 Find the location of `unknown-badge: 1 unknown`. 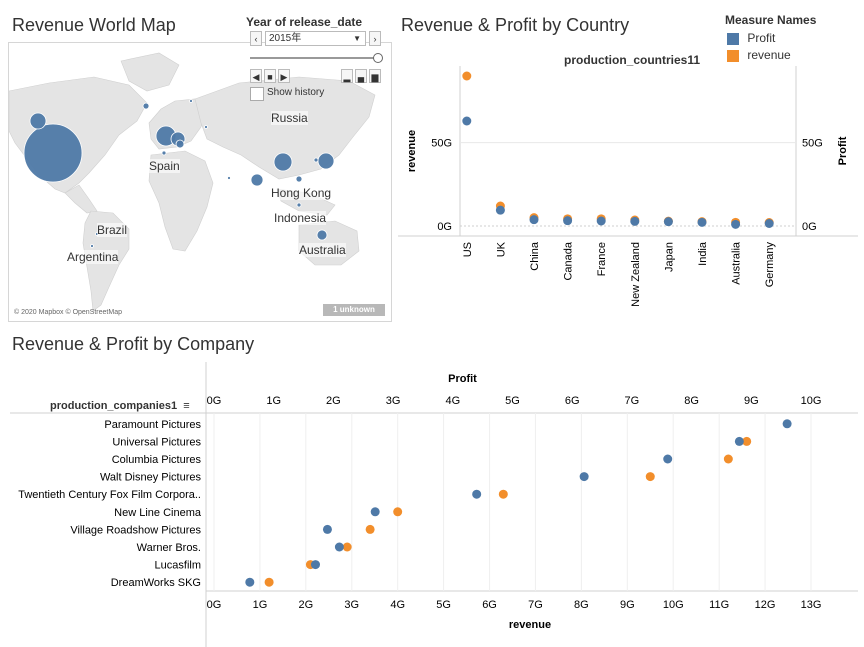

unknown-badge: 1 unknown is located at coordinates (354, 310).